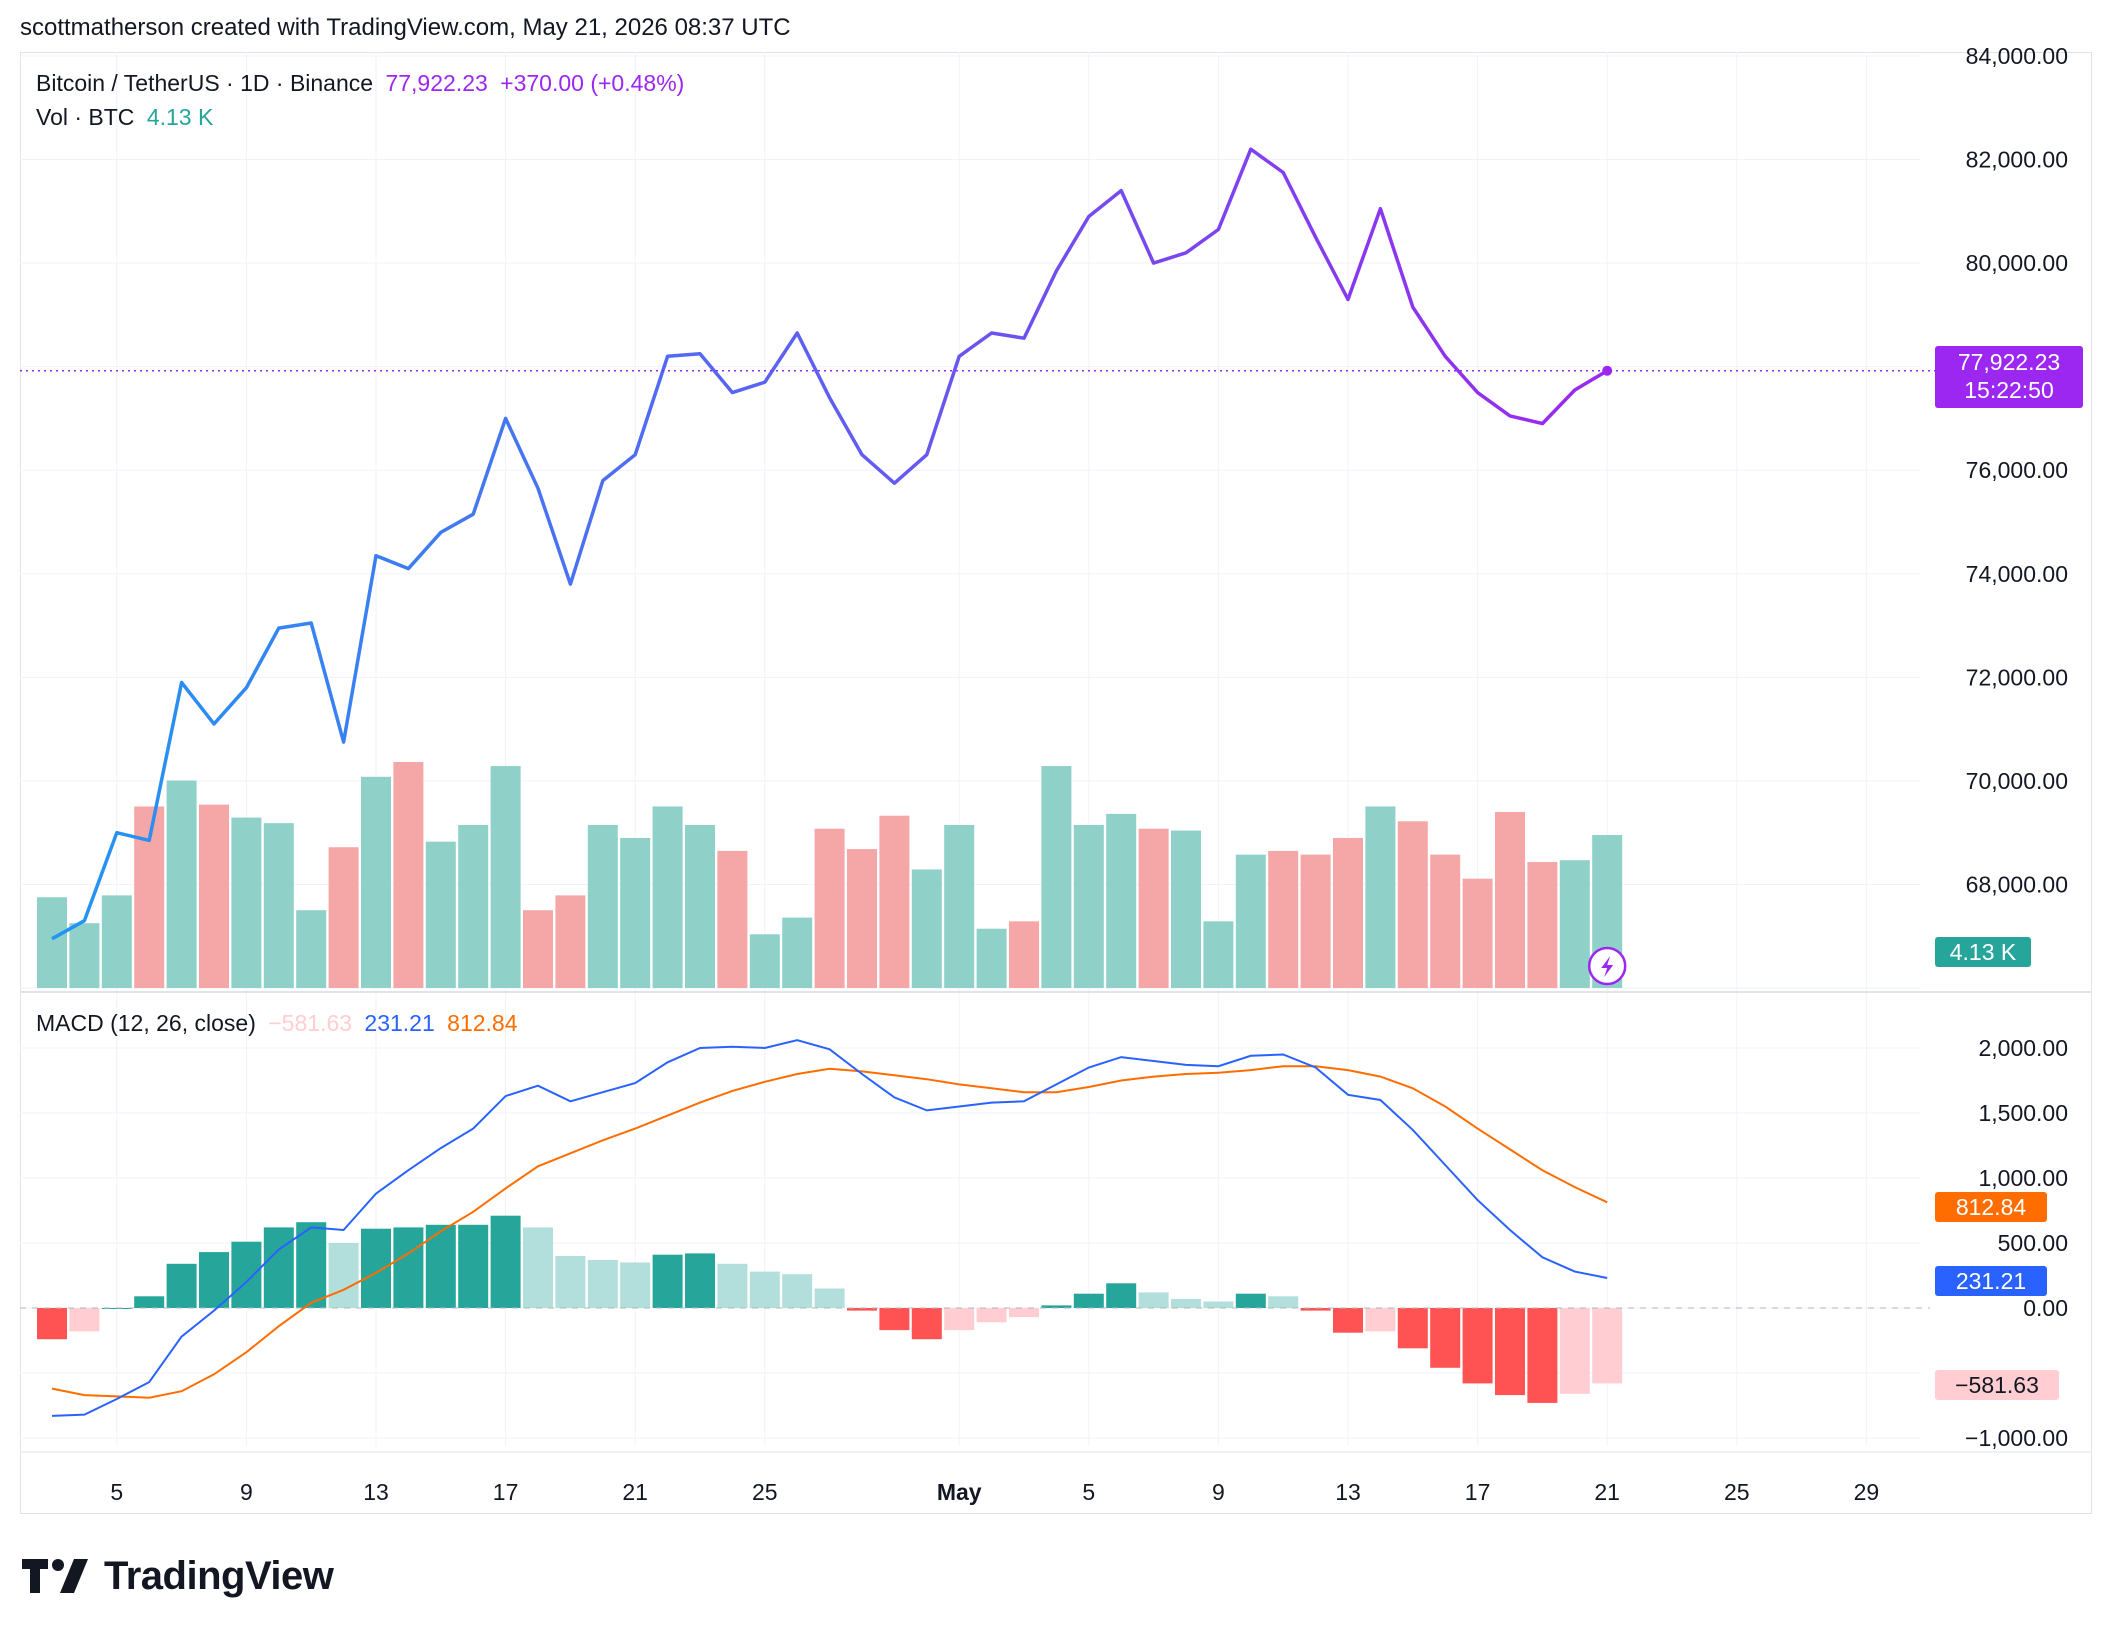  What do you see at coordinates (959, 1492) in the screenshot?
I see `x-tick-6: May` at bounding box center [959, 1492].